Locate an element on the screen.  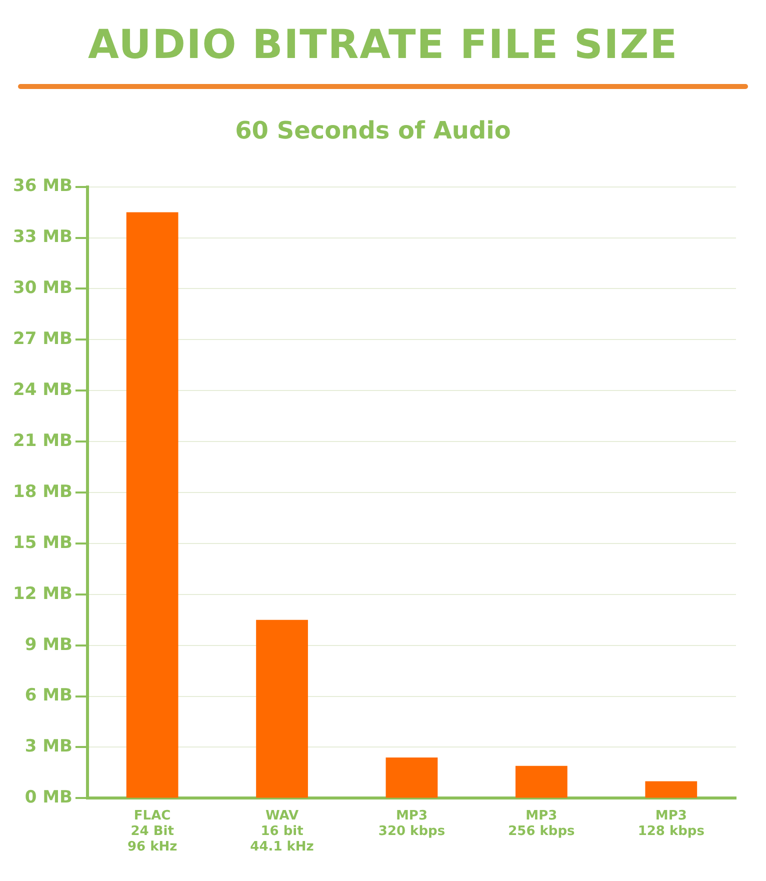
y-tick-label: 9 MB is located at coordinates (48, 644).